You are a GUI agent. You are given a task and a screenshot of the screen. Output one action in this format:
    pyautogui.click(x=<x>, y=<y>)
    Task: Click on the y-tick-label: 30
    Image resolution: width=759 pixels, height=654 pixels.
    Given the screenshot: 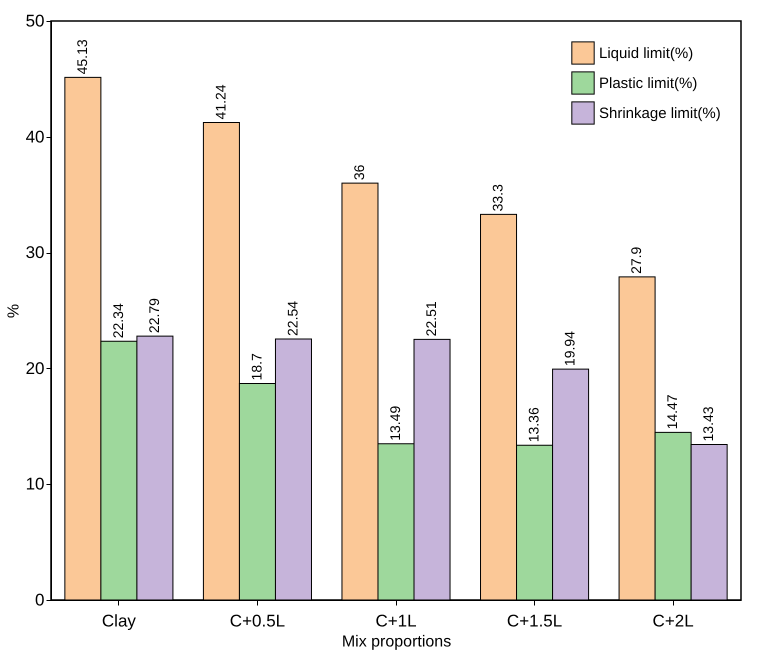 What is the action you would take?
    pyautogui.click(x=35, y=252)
    